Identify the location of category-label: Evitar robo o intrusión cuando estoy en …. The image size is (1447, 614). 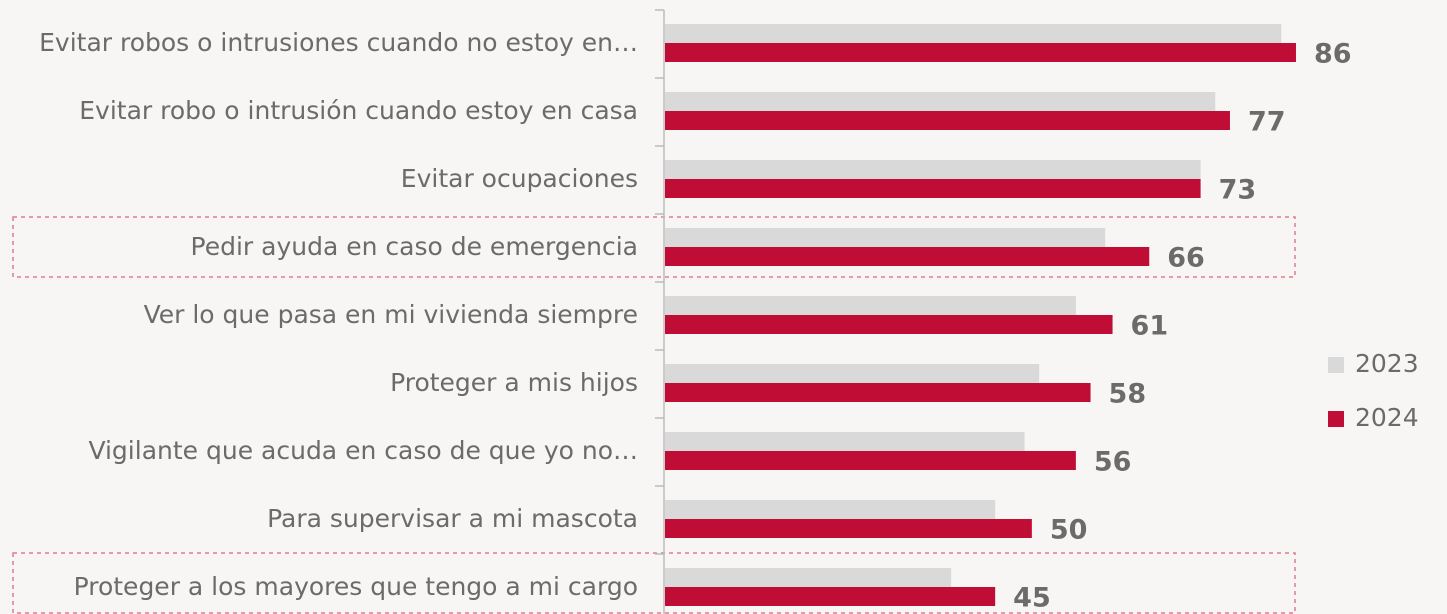
(358, 110).